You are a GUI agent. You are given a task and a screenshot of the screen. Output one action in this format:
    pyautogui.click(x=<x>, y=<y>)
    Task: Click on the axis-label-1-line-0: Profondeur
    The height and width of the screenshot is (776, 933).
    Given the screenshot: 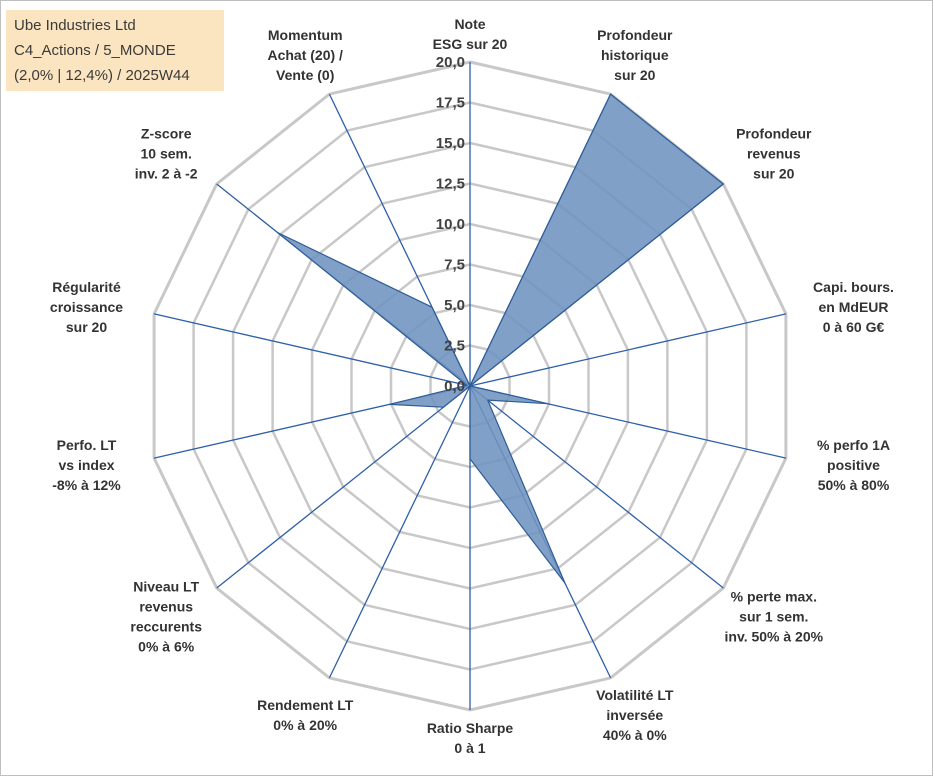 What is the action you would take?
    pyautogui.click(x=635, y=35)
    